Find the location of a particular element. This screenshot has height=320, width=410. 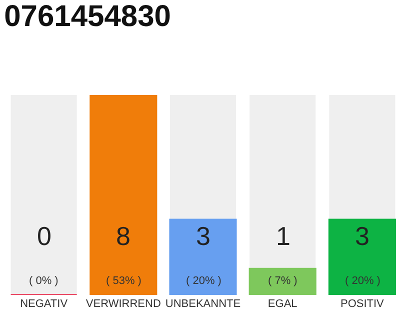

x-tick-label: VERWIRREND is located at coordinates (123, 304).